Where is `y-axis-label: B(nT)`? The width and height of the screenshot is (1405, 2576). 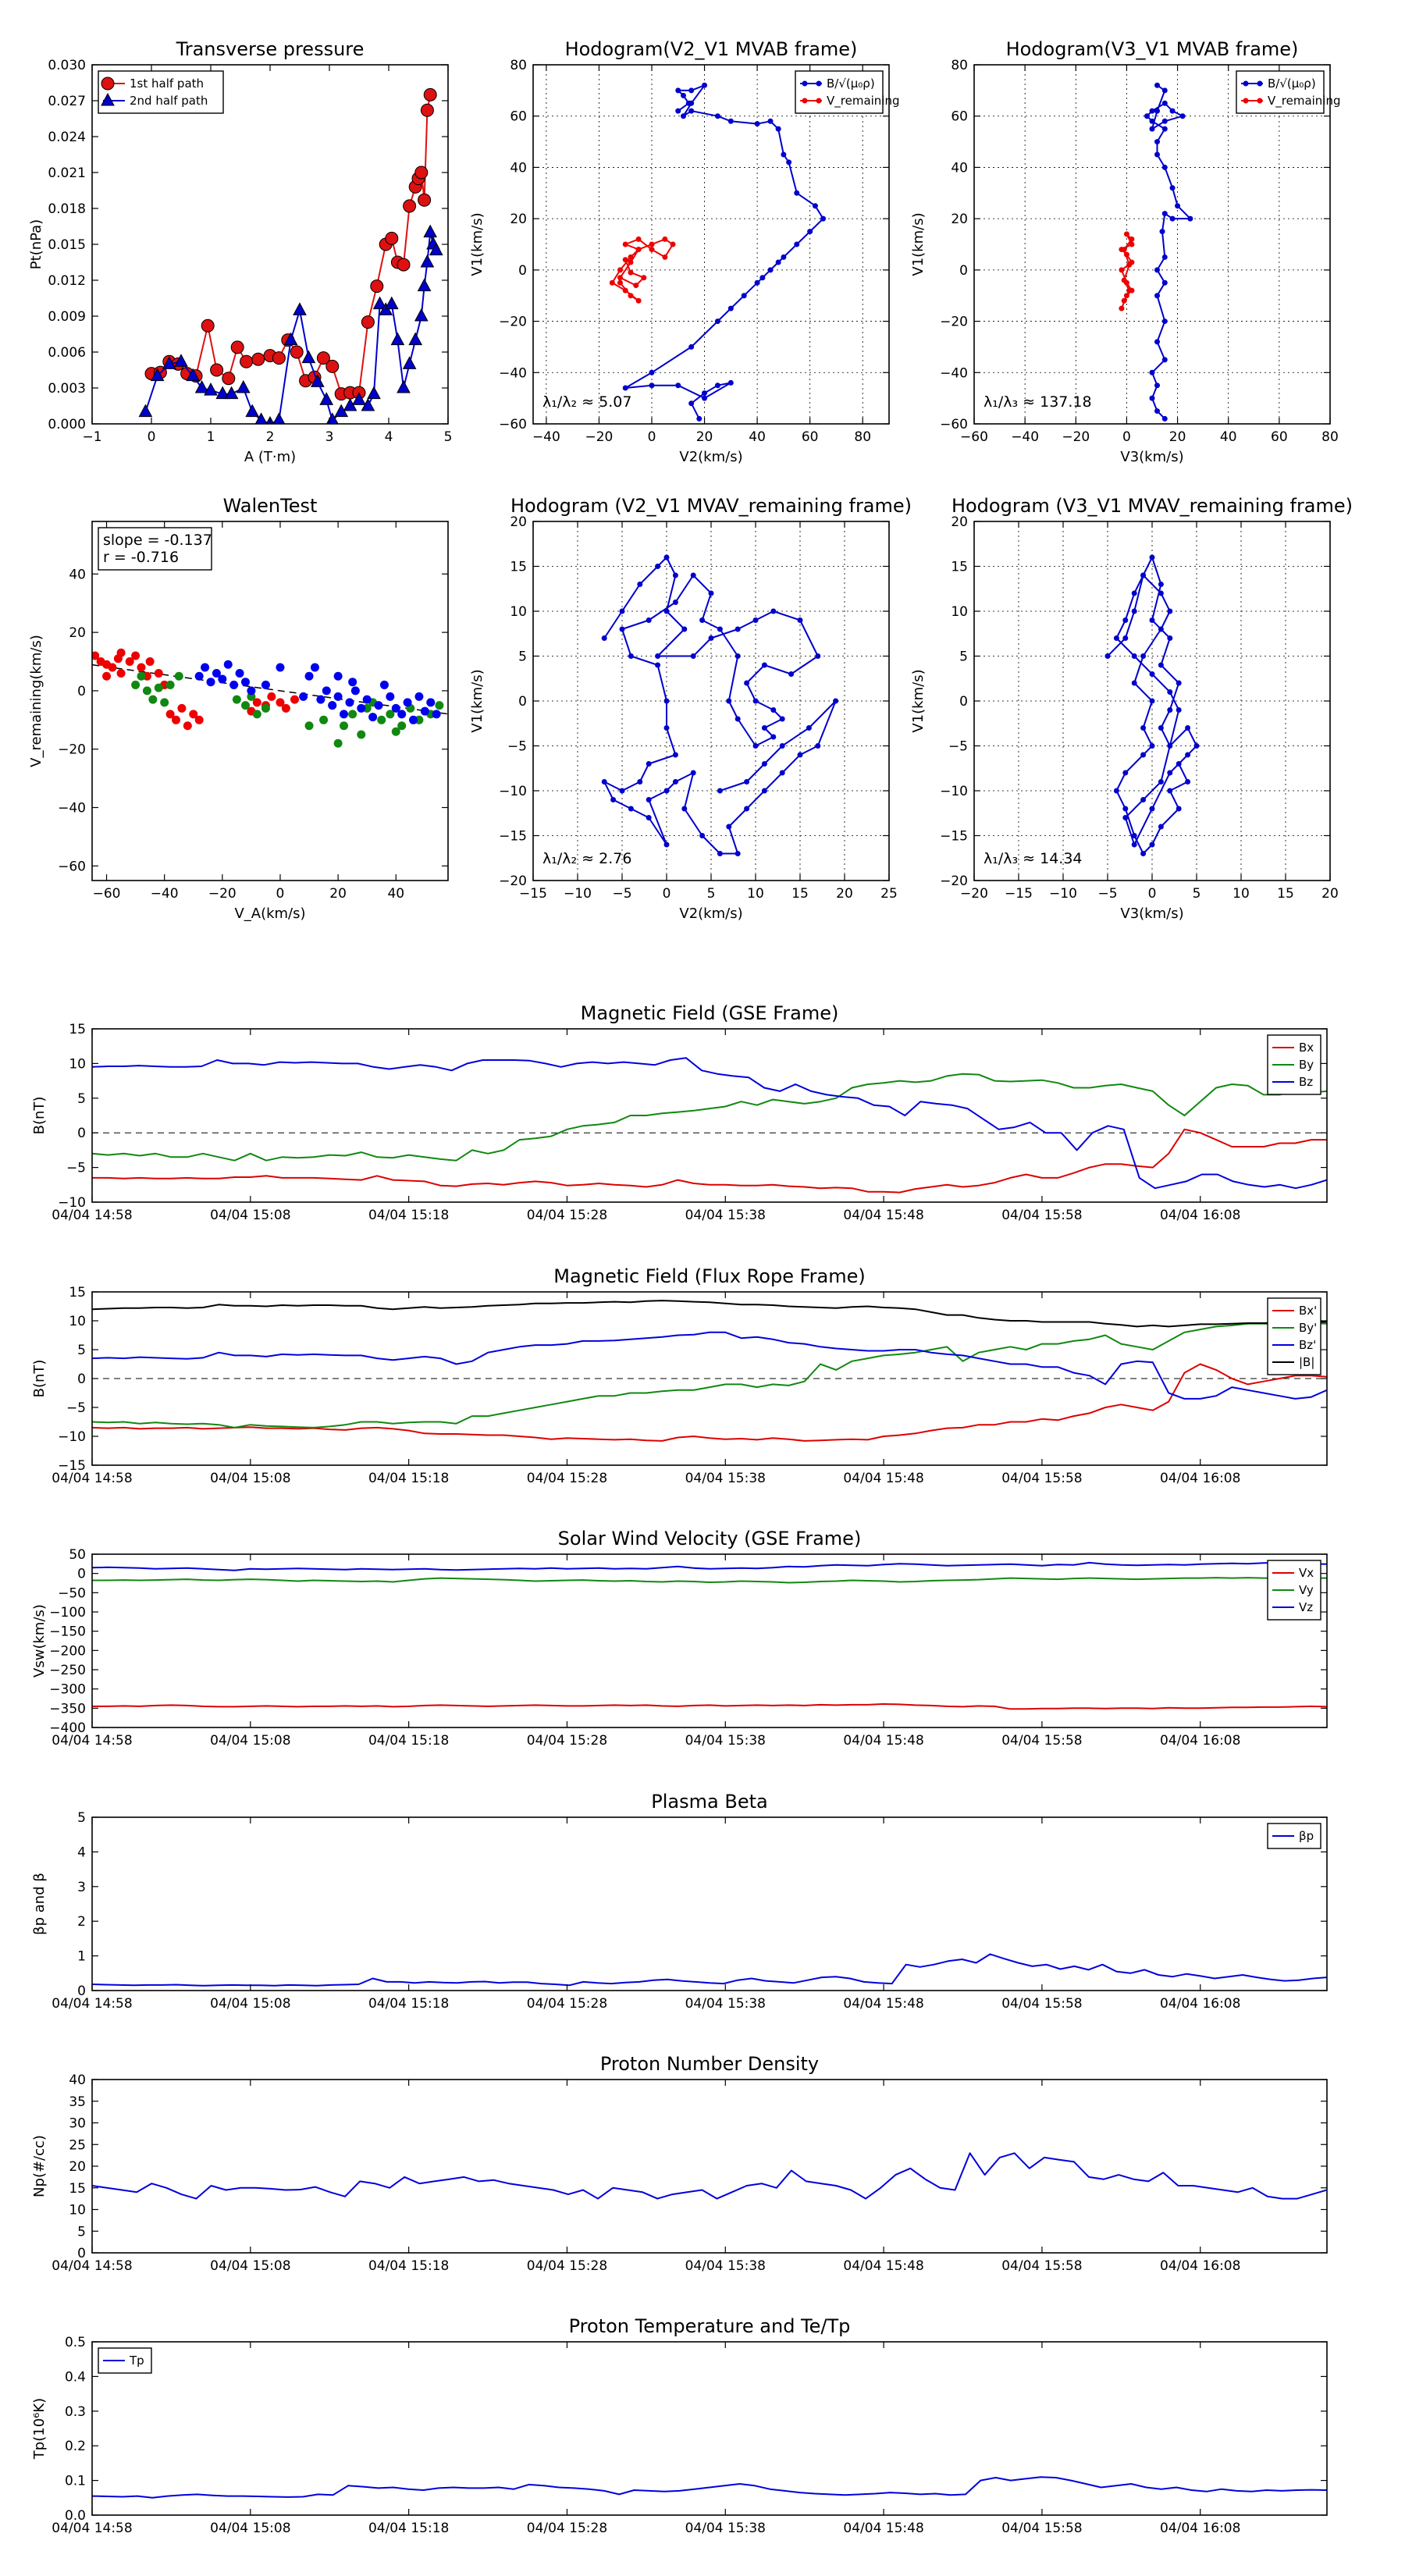 y-axis-label: B(nT) is located at coordinates (40, 1116).